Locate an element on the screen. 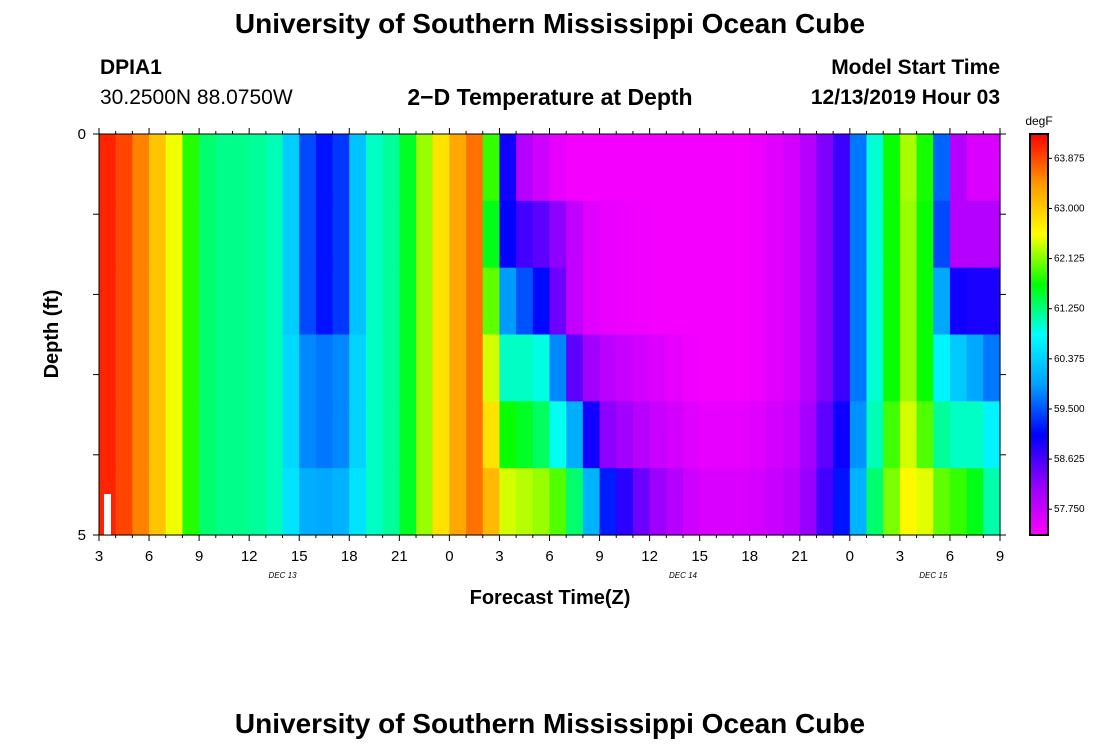 This screenshot has width=1100, height=750. x-tick-label: 12 is located at coordinates (649, 556).